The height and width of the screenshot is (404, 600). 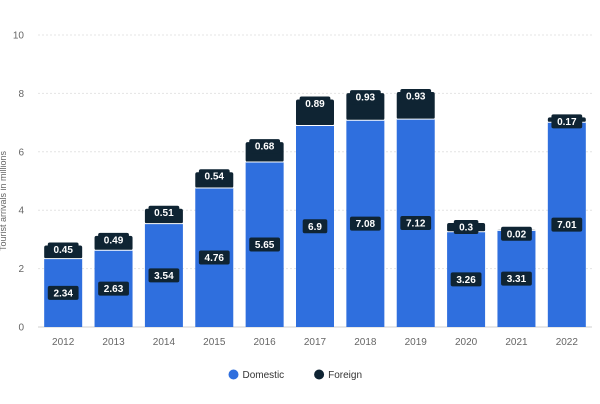 I want to click on foreign-value-label: 0.51, so click(x=164, y=213).